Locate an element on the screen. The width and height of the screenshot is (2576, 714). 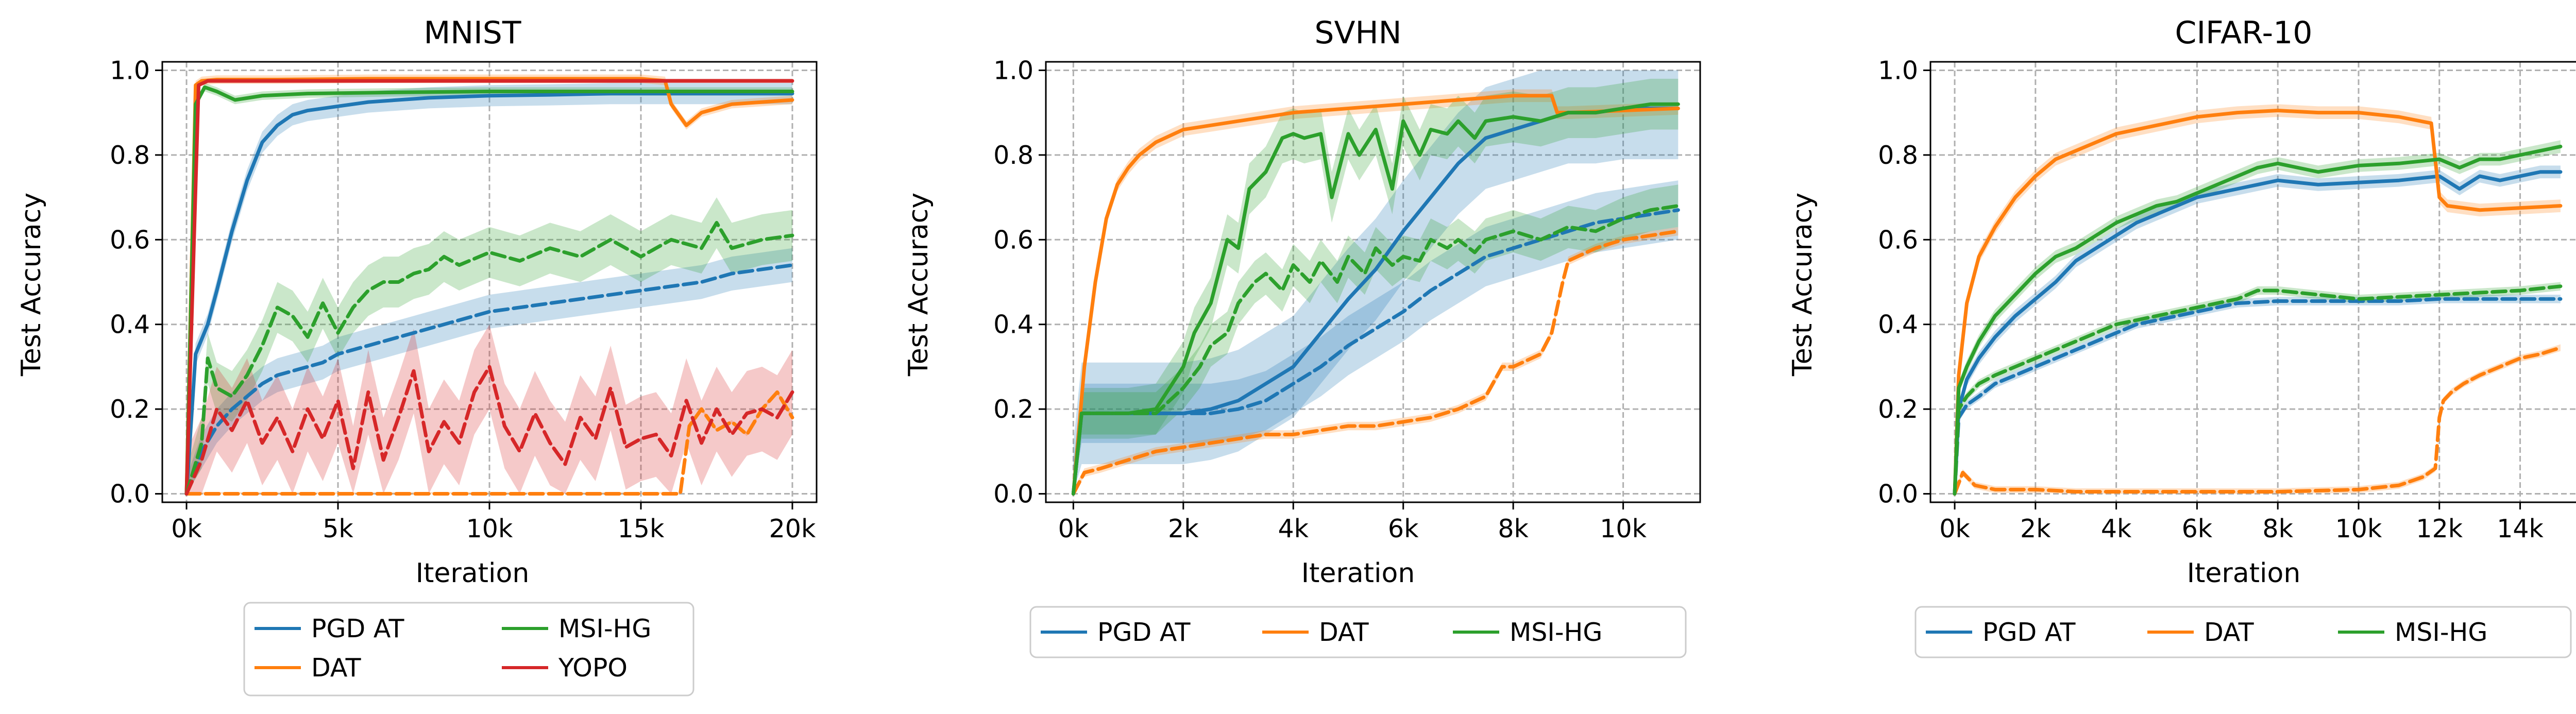
x-tick-label: 12k is located at coordinates (2439, 528).